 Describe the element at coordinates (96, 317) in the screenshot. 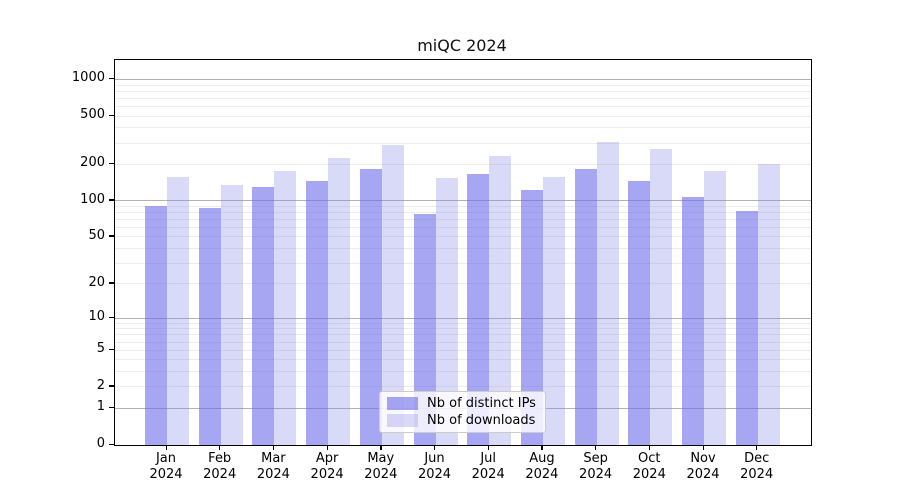

I see `y-tick-label: 10` at that location.